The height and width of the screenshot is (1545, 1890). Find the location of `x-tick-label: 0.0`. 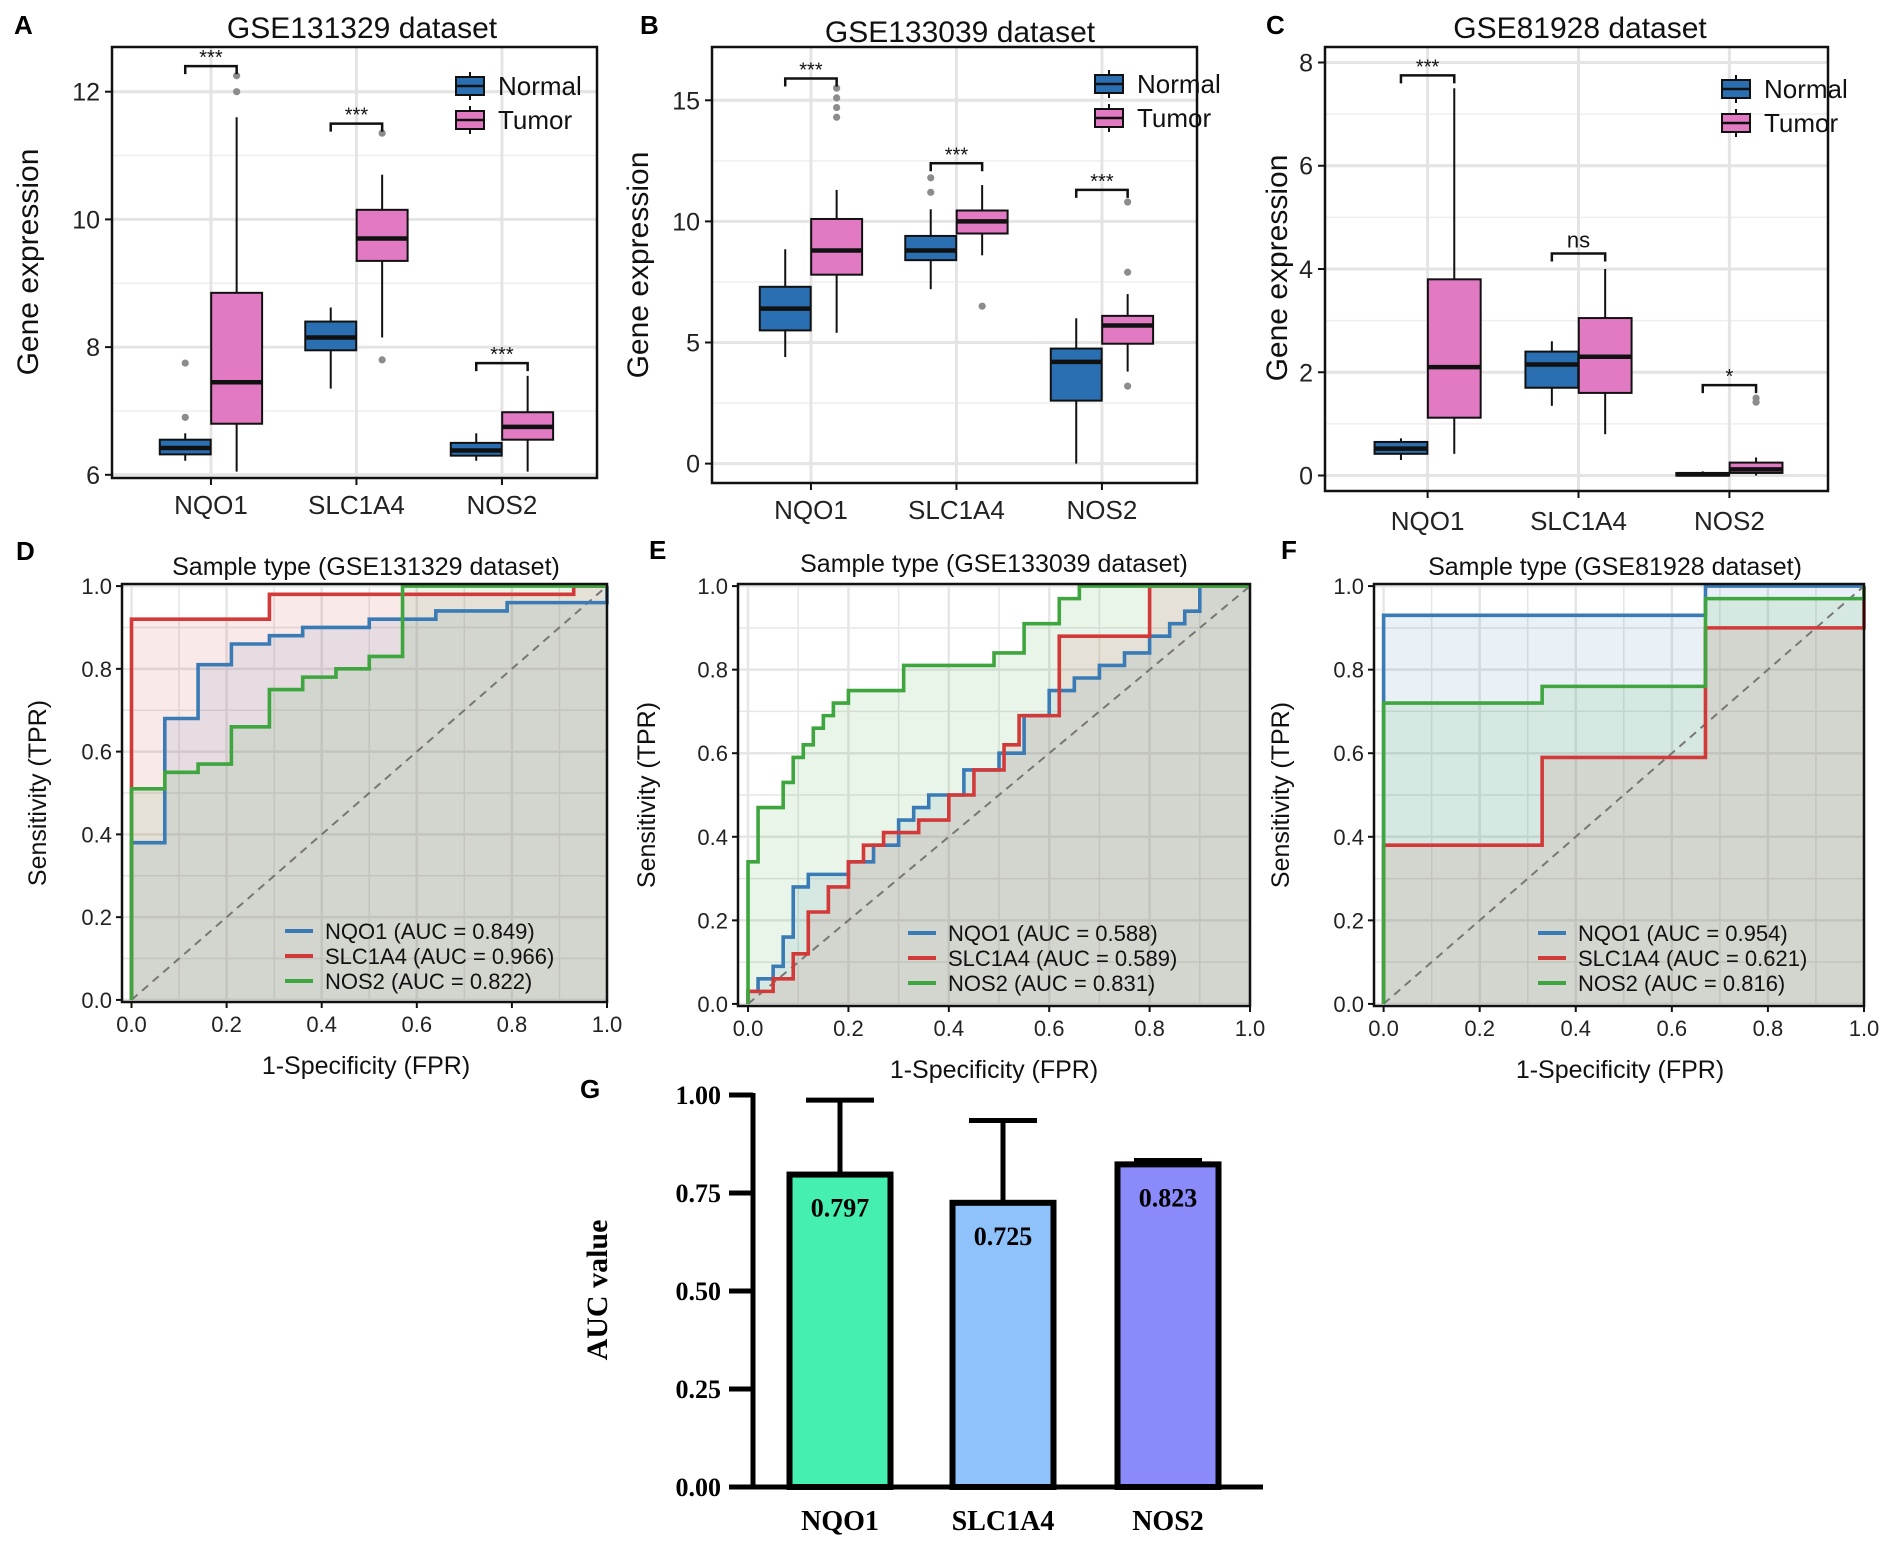

x-tick-label: 0.0 is located at coordinates (131, 1024).